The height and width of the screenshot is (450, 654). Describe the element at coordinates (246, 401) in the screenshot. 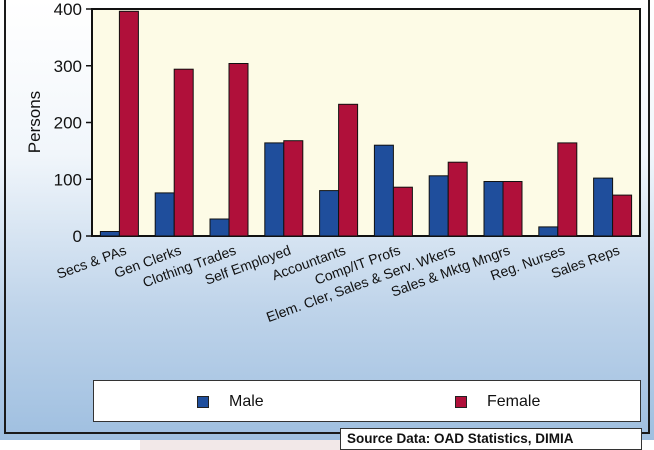

I see `legend-label-male: Male` at that location.